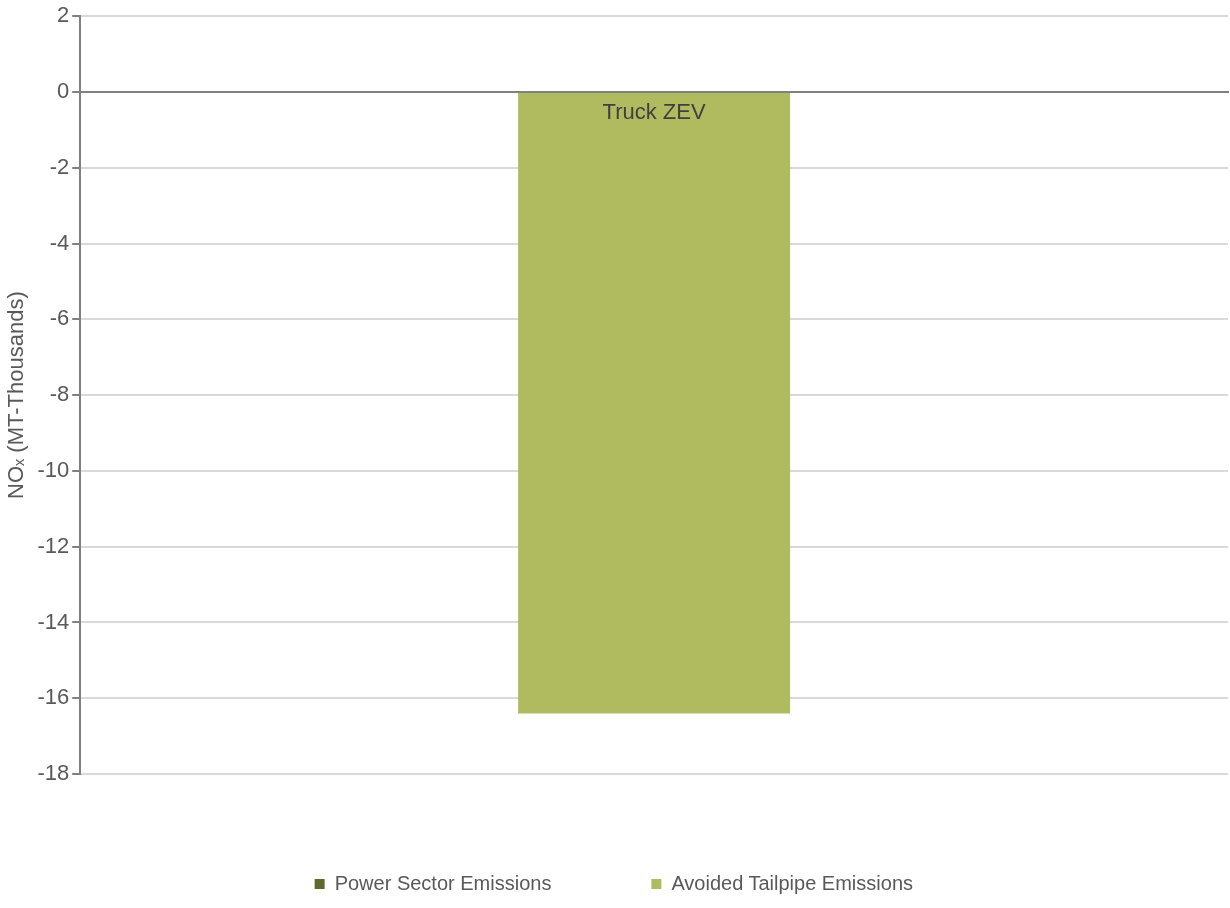 The width and height of the screenshot is (1230, 908). What do you see at coordinates (53, 469) in the screenshot?
I see `y-tick-label: -10` at bounding box center [53, 469].